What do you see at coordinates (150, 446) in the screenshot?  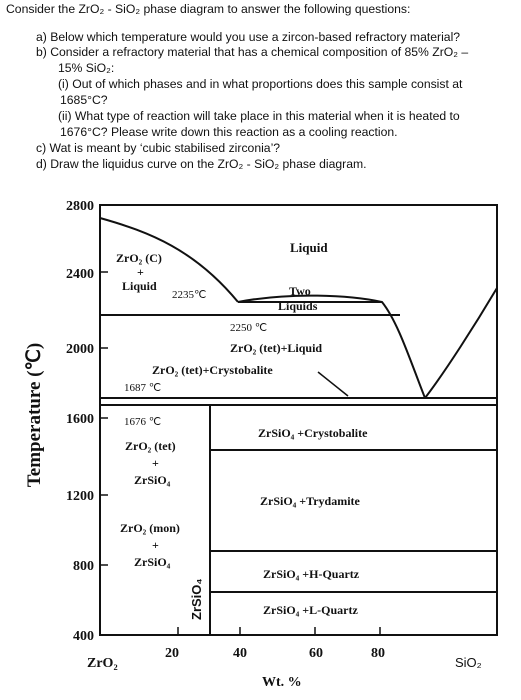 I see `region-zro2tet-zrsio4: ZrO₂ (tet)` at bounding box center [150, 446].